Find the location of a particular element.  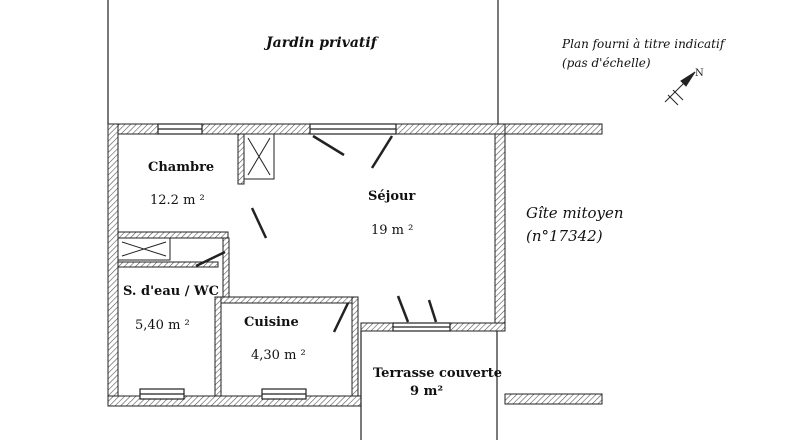

room-chambre-name: Chambre is located at coordinates (181, 167).